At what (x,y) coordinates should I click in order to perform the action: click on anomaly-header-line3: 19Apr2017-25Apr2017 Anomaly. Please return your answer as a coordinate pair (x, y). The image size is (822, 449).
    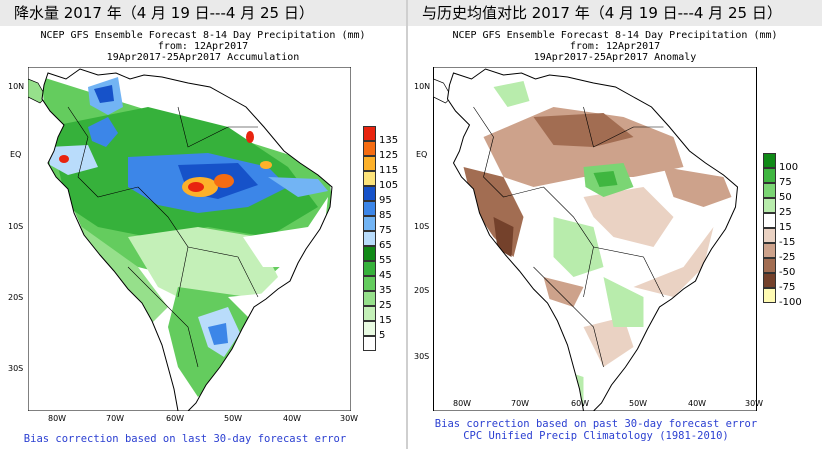
    Looking at the image, I should click on (615, 57).